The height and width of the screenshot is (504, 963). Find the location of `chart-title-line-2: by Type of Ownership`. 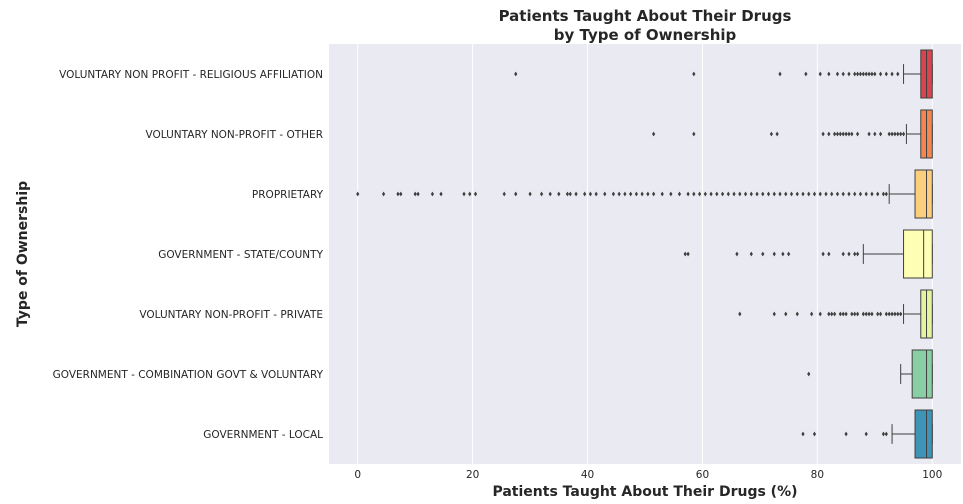

chart-title-line-2: by Type of Ownership is located at coordinates (645, 35).